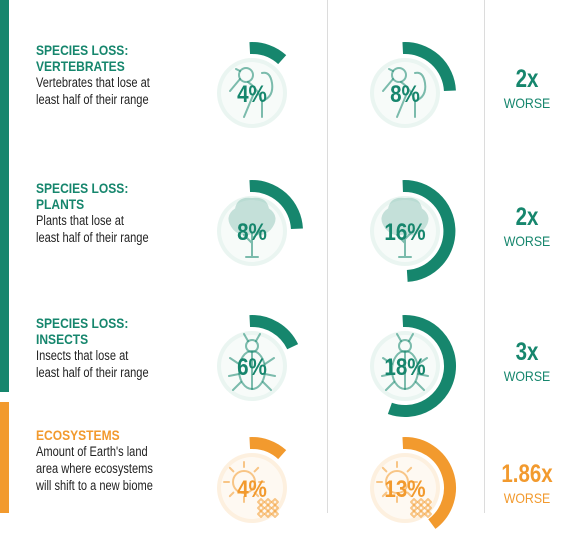 Image resolution: width=574 pixels, height=548 pixels. I want to click on ratio-block: 3x WORSE, so click(527, 361).